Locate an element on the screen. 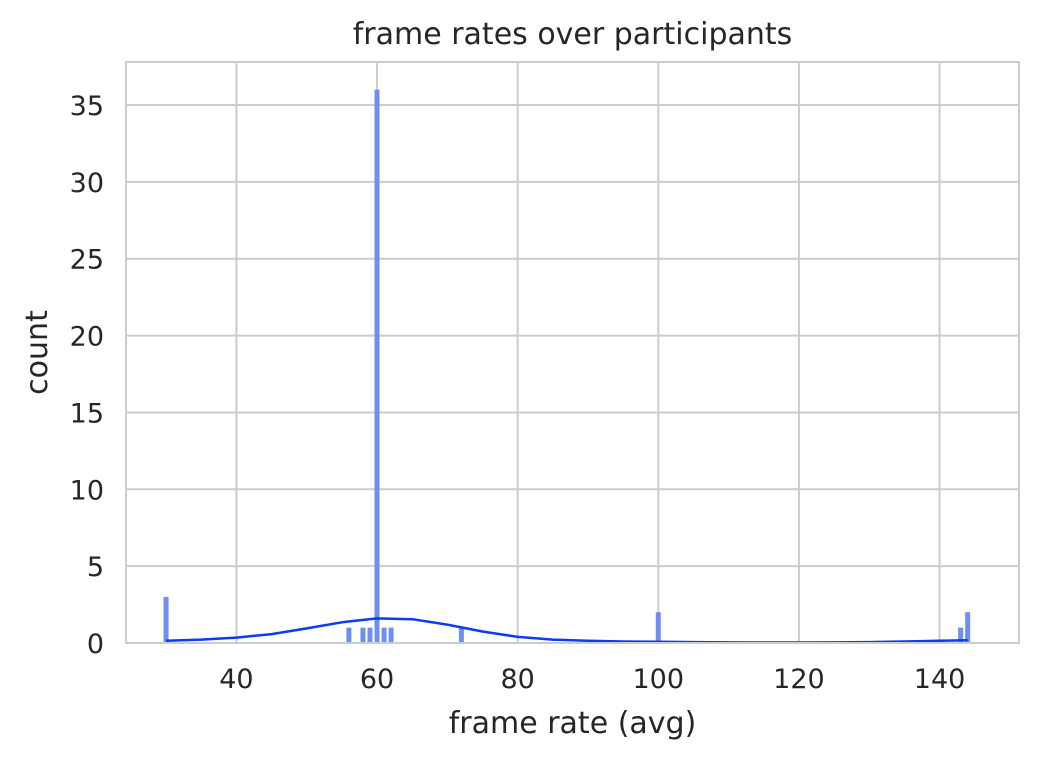 The image size is (1037, 761). x-tick-label: 80 is located at coordinates (517, 679).